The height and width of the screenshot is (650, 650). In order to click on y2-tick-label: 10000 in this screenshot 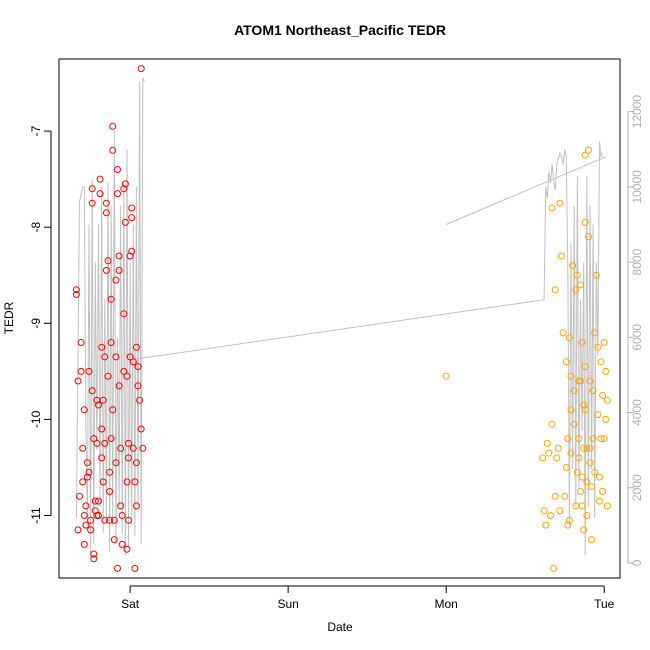, I will do `click(637, 187)`.